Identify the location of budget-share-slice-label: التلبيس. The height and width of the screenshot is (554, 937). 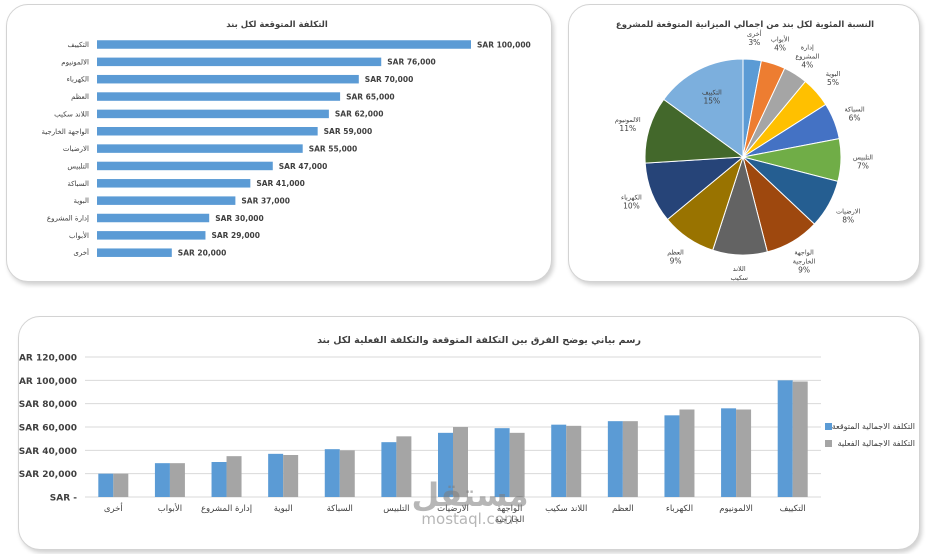
(863, 157).